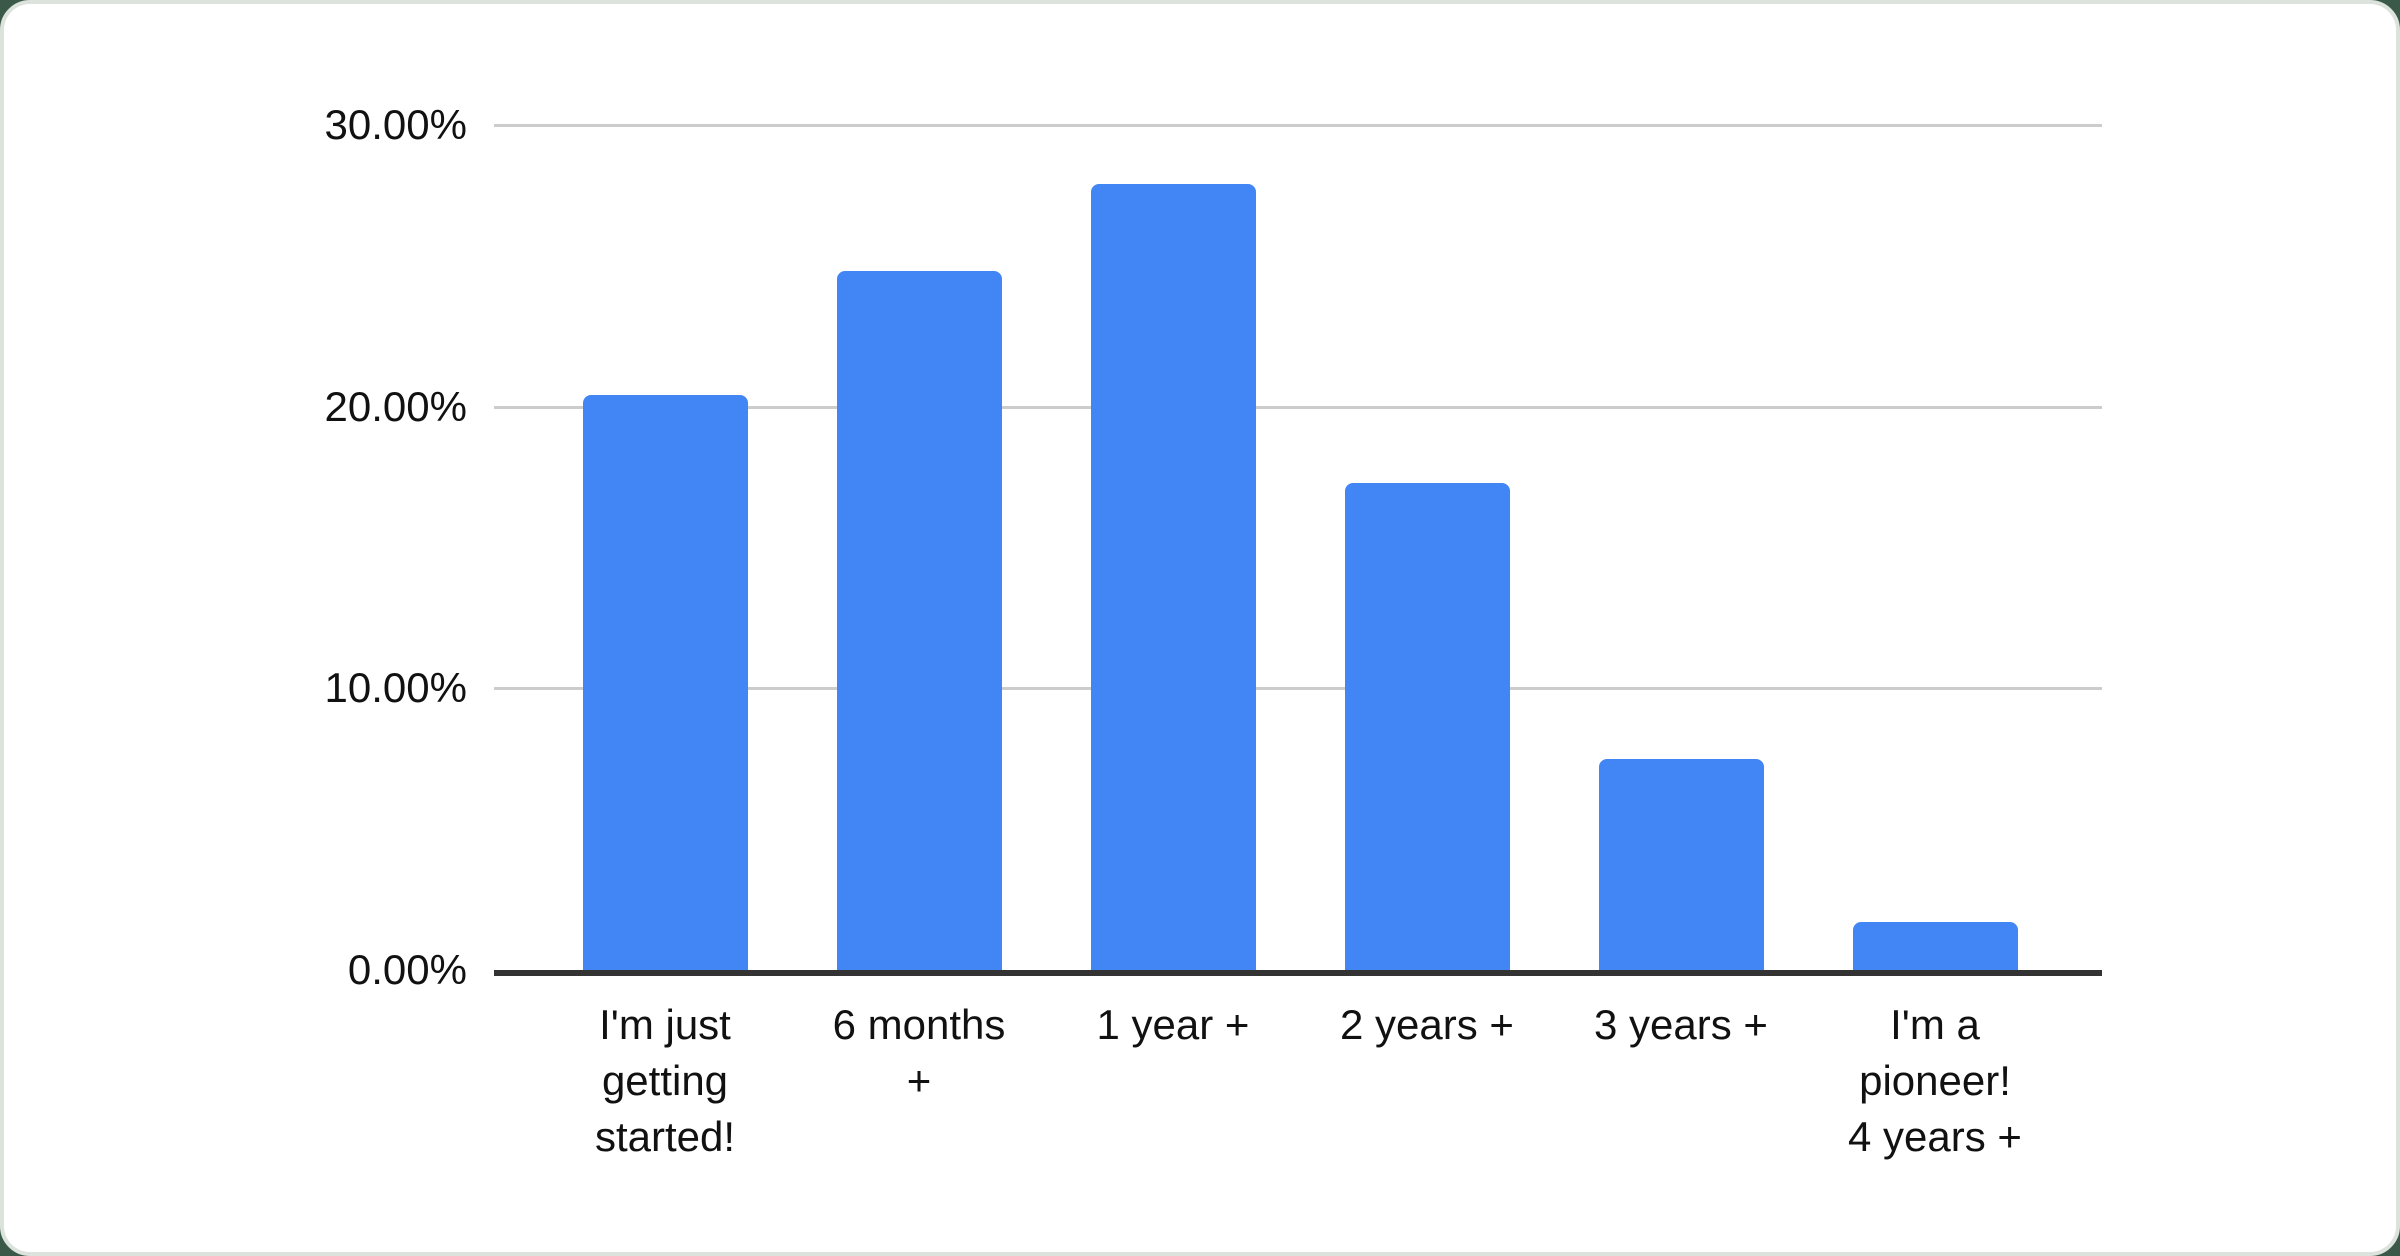 This screenshot has width=2400, height=1256. Describe the element at coordinates (919, 1052) in the screenshot. I see `x-category-label: 6 months +` at that location.